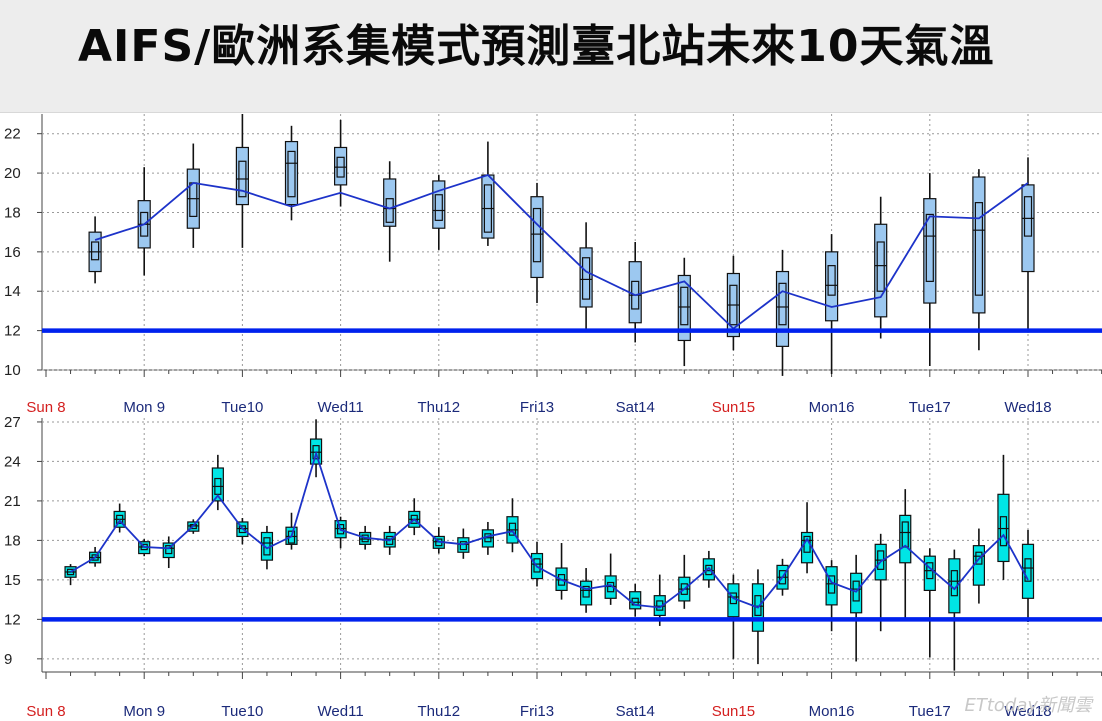 The width and height of the screenshot is (1102, 721). What do you see at coordinates (12, 173) in the screenshot?
I see `top-y-tick-label: 20` at bounding box center [12, 173].